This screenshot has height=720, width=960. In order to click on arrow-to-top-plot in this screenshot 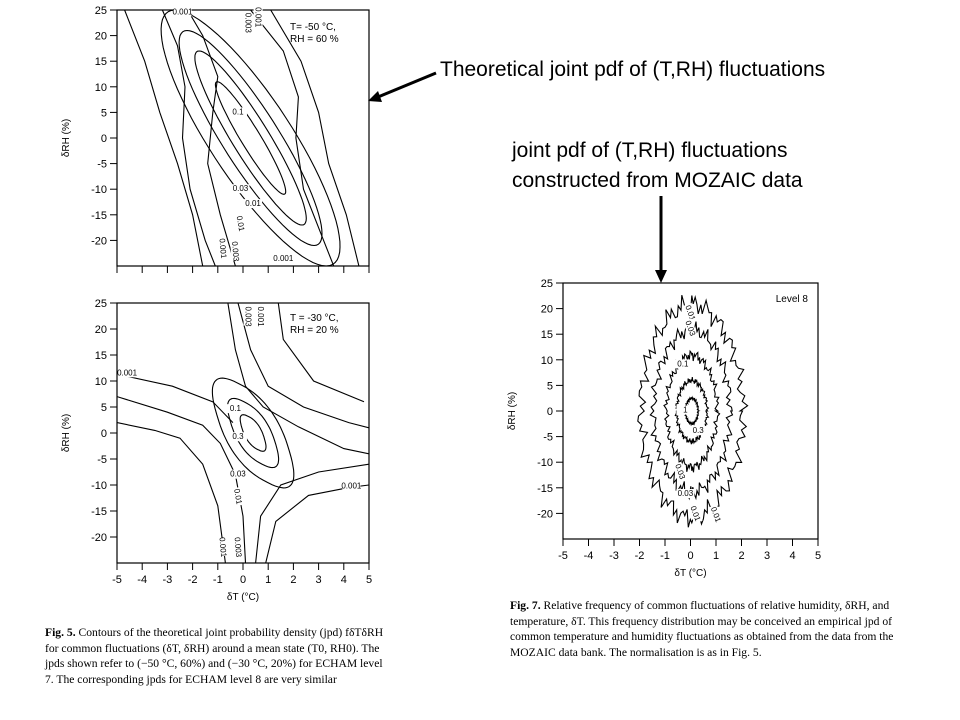, I will do `click(402, 86)`.